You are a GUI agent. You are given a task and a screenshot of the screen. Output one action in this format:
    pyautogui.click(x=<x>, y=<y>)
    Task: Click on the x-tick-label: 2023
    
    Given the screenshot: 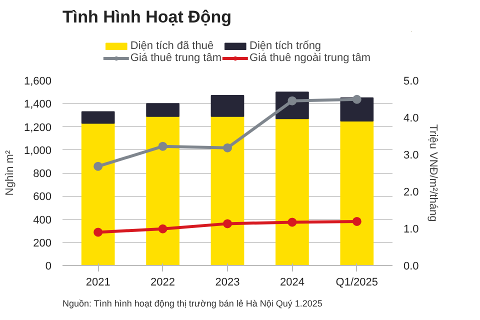 What is the action you would take?
    pyautogui.click(x=227, y=282)
    